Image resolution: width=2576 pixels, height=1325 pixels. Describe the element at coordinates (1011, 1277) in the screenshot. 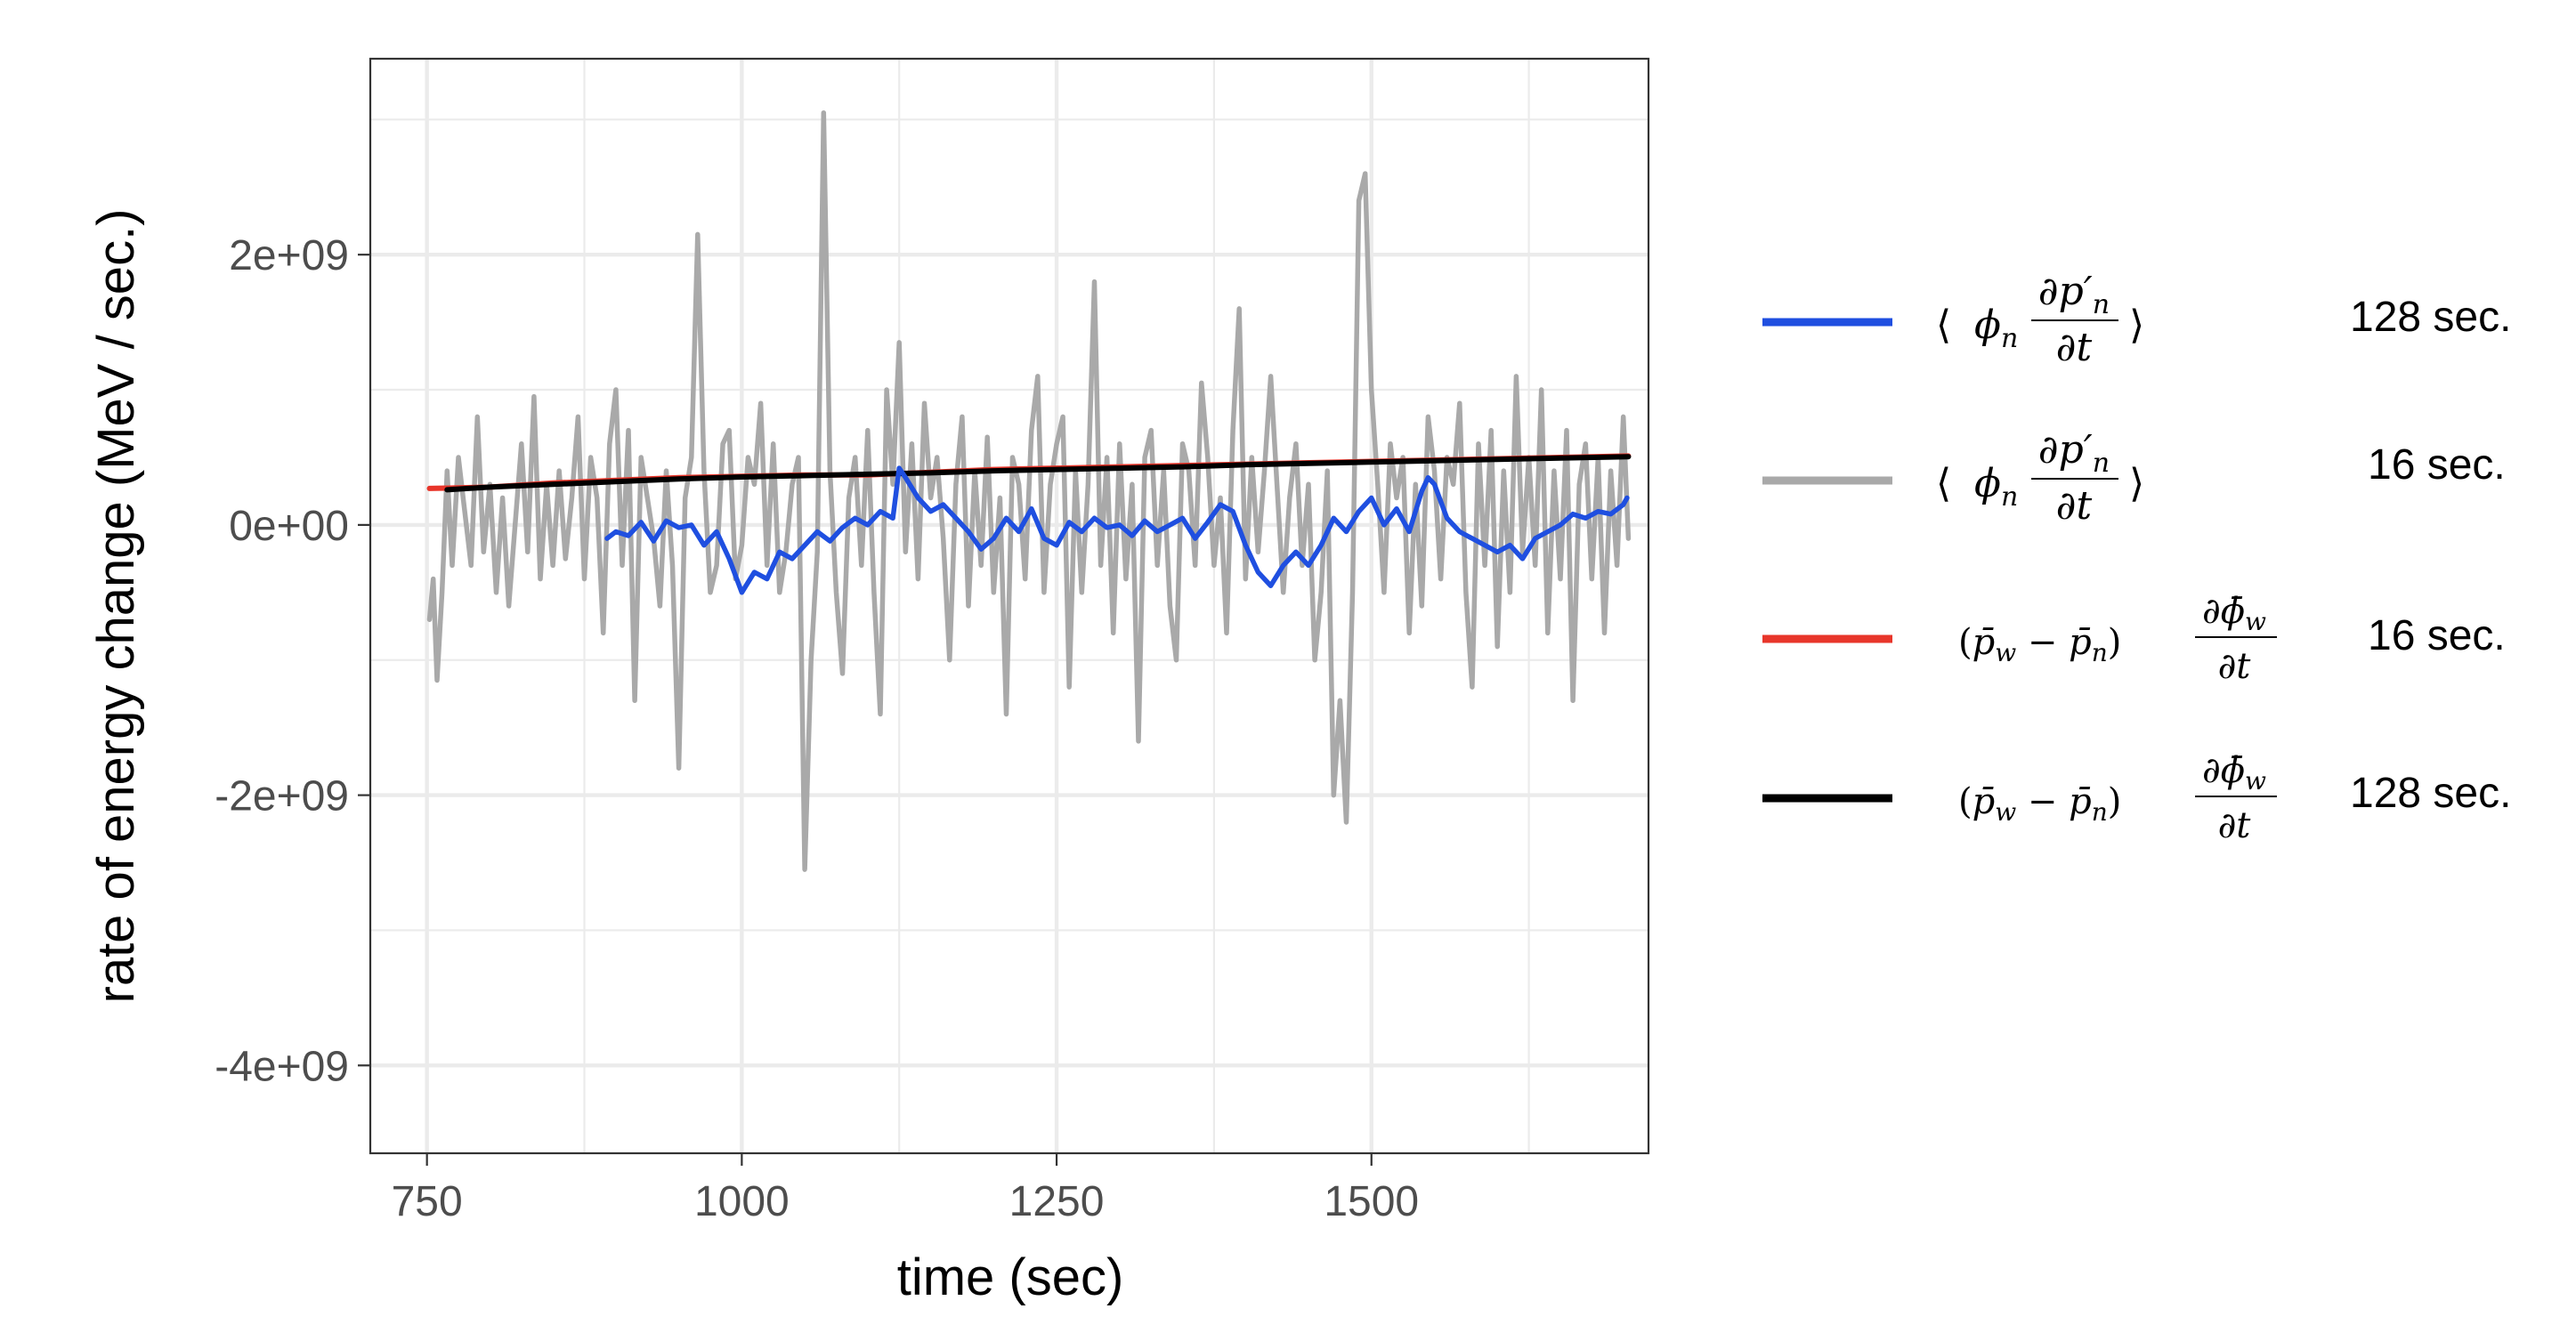

I see `x-axis-title: time (sec)` at that location.